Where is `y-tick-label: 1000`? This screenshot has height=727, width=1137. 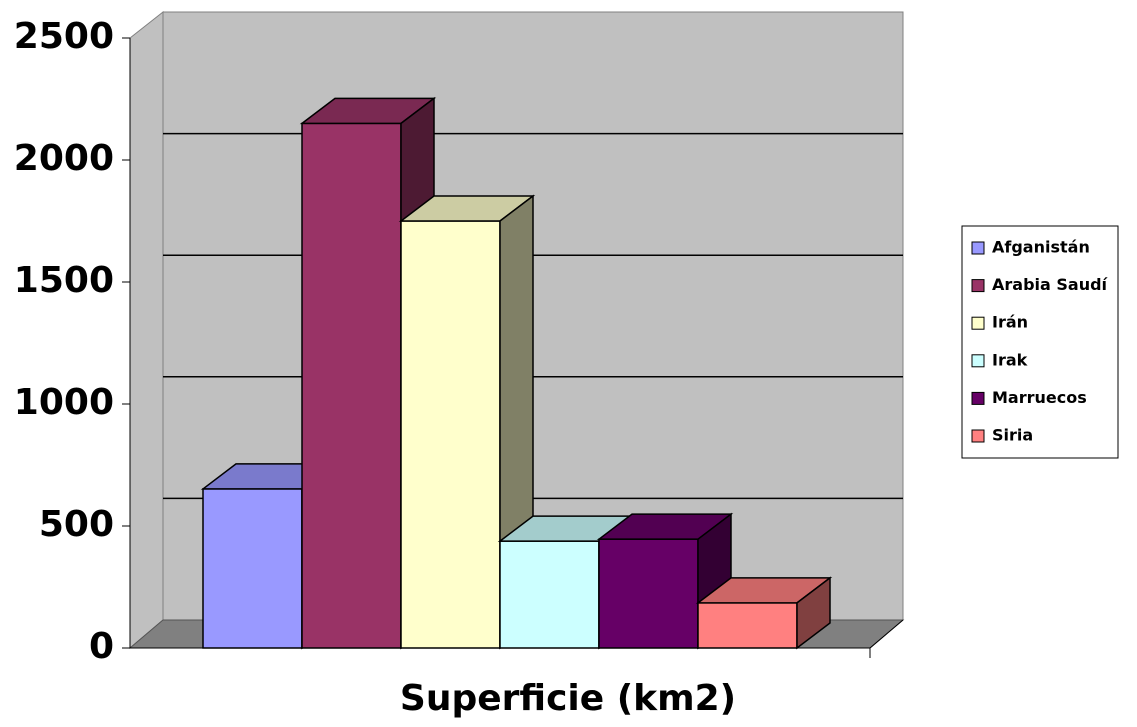
y-tick-label: 1000 is located at coordinates (64, 402).